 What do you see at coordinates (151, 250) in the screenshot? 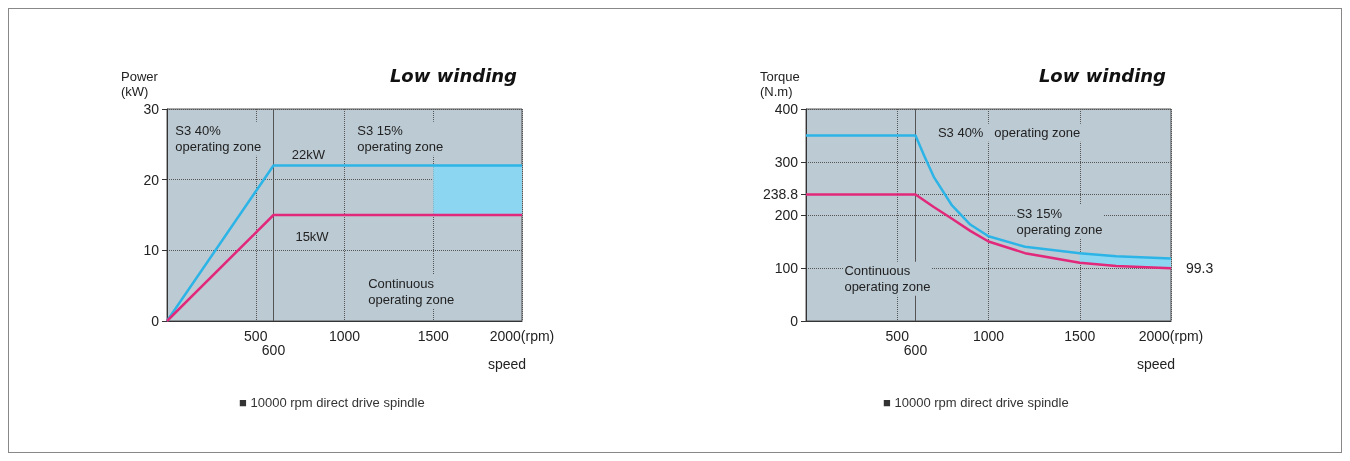
I see `y-tick-label: 10` at bounding box center [151, 250].